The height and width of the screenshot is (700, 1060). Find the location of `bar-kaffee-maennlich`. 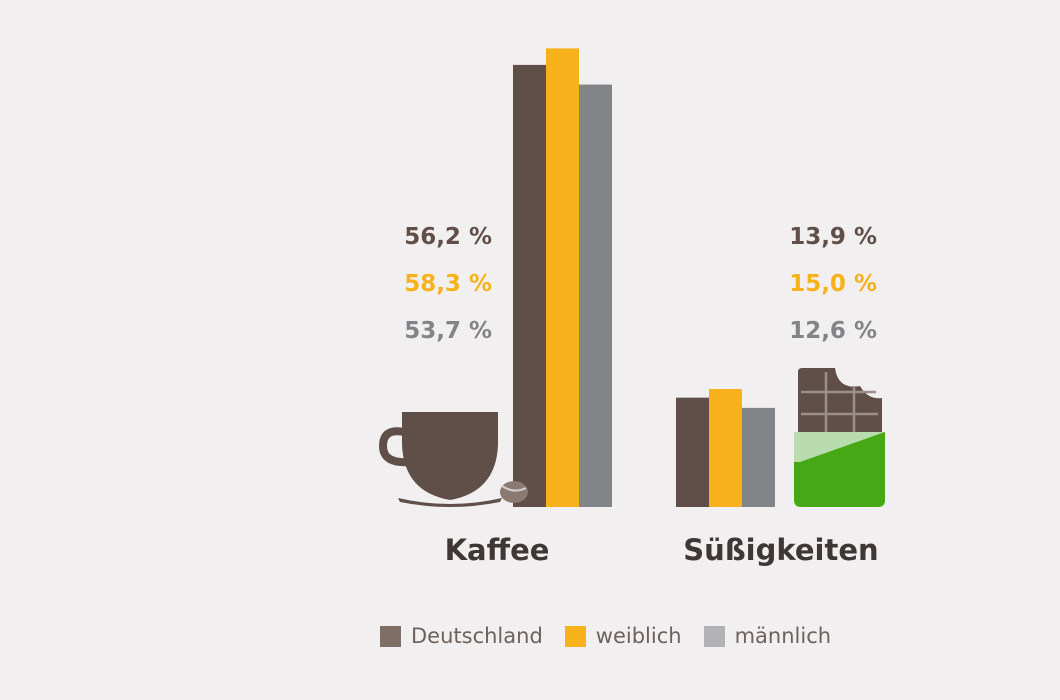

bar-kaffee-maennlich is located at coordinates (595, 295).